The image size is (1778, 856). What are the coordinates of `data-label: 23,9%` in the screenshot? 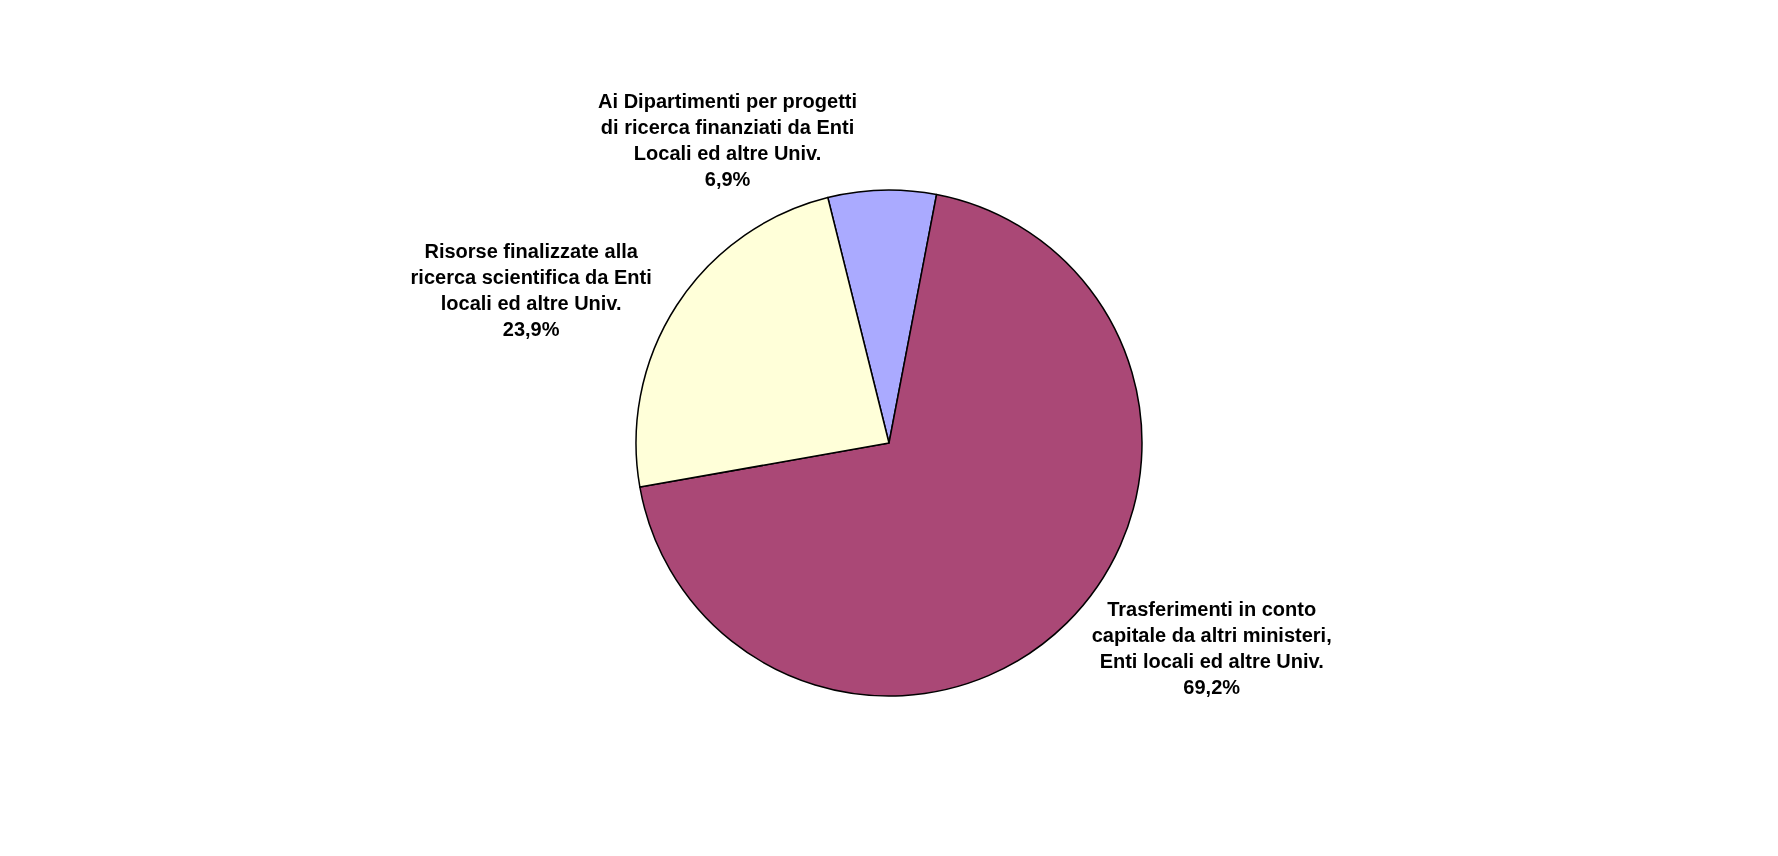 It's located at (531, 329).